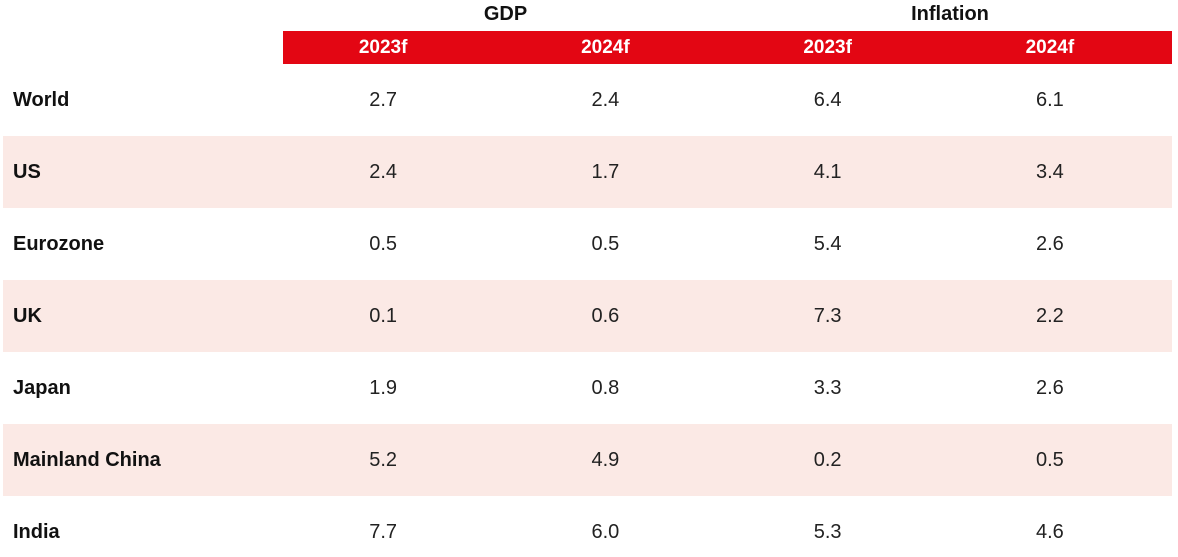  What do you see at coordinates (827, 243) in the screenshot?
I see `table-cell: 5.4` at bounding box center [827, 243].